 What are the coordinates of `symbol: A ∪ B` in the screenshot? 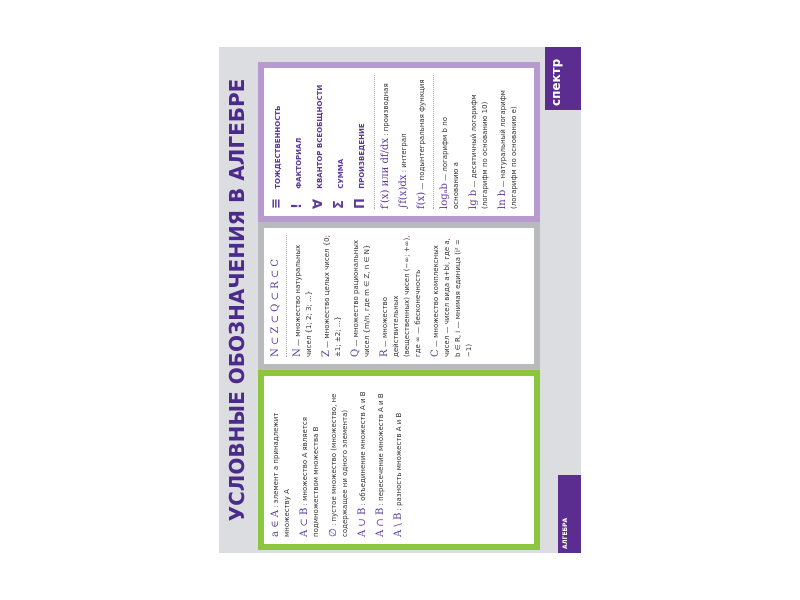 It's located at (362, 522).